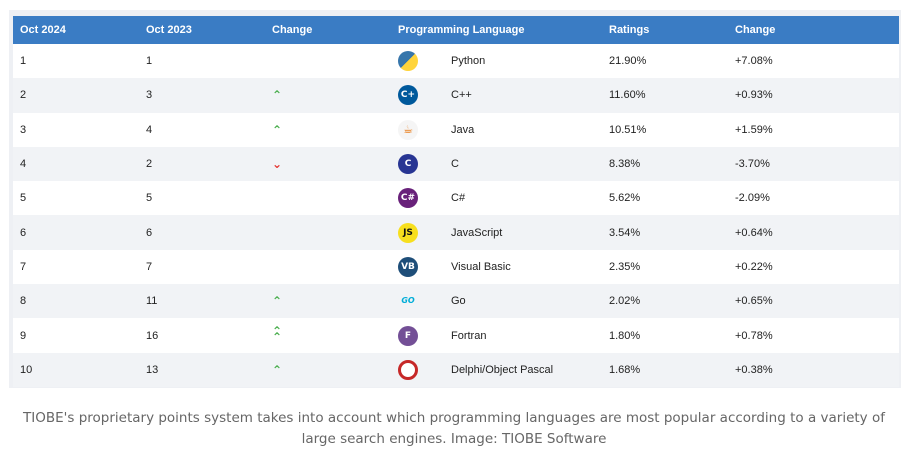  I want to click on rank-2023-cell: 1, so click(202, 61).